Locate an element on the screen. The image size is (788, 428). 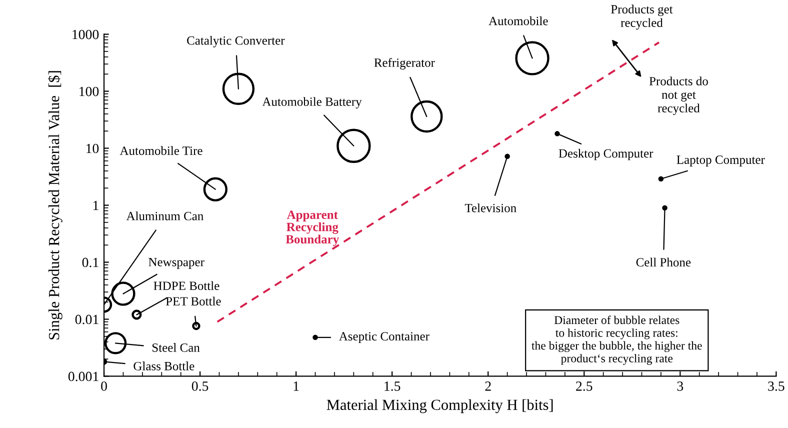
x-tick-label: 0.5 is located at coordinates (200, 386).